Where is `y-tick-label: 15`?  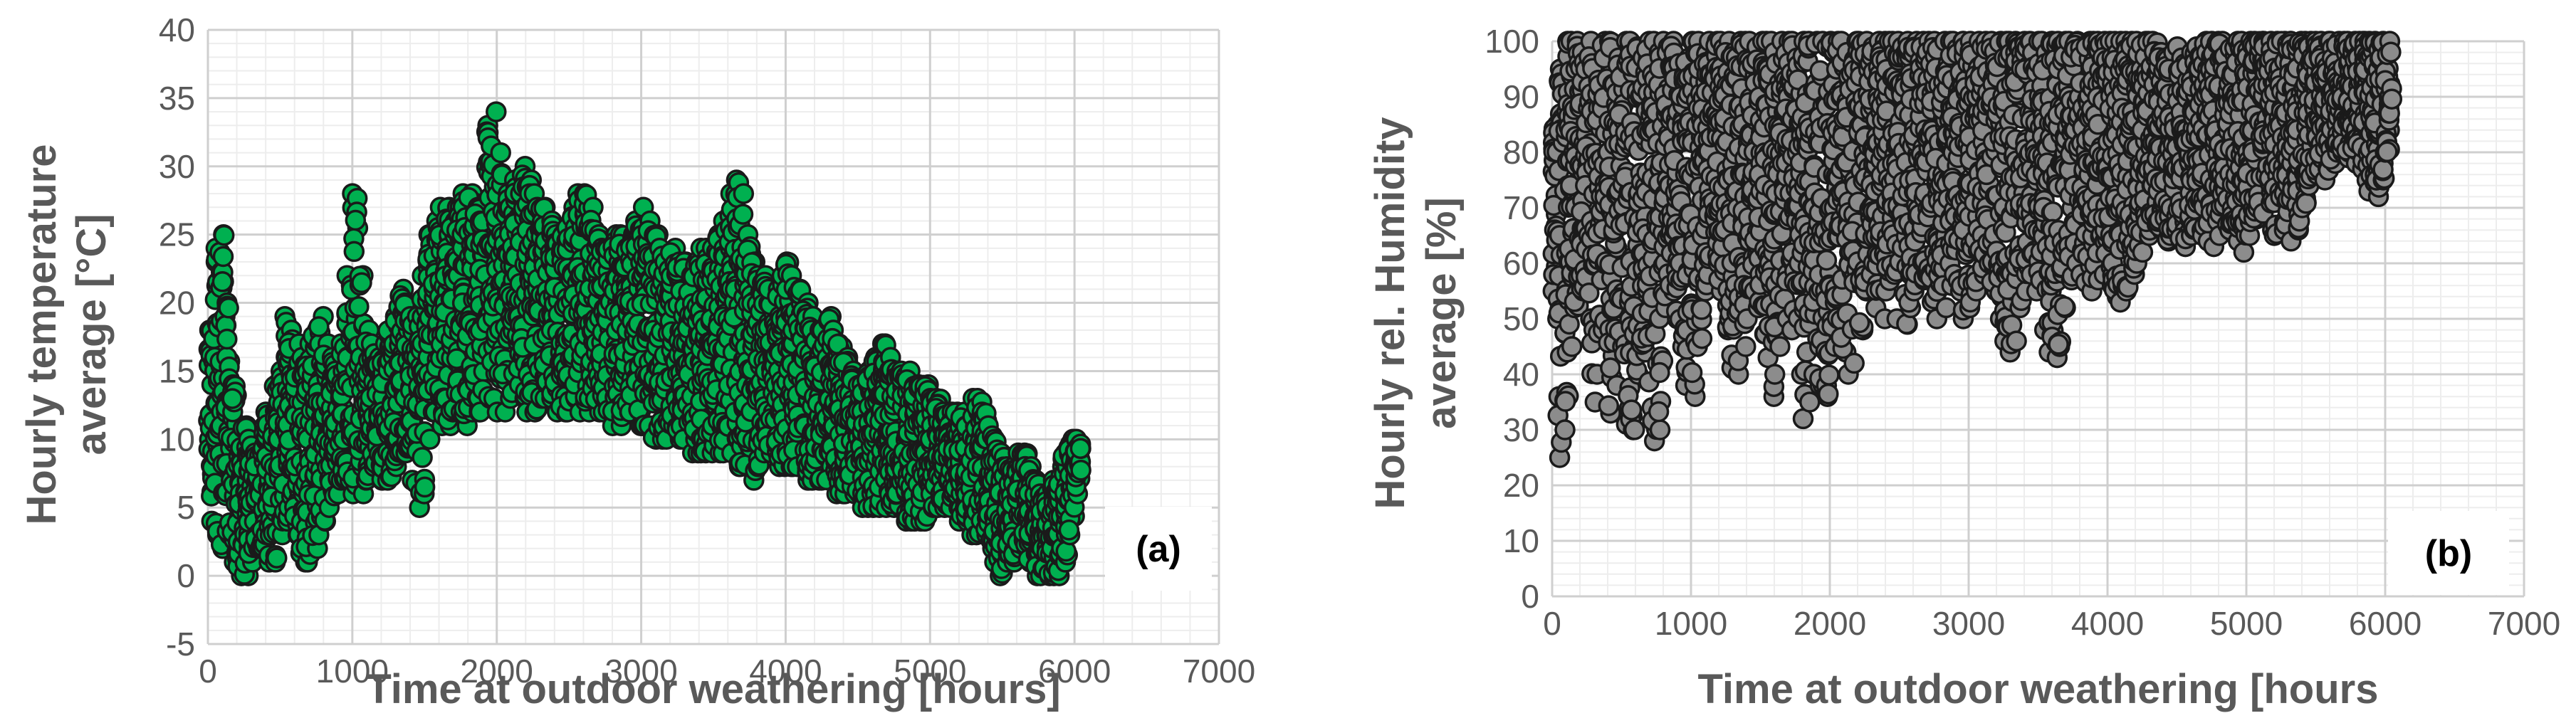
y-tick-label: 15 is located at coordinates (177, 370).